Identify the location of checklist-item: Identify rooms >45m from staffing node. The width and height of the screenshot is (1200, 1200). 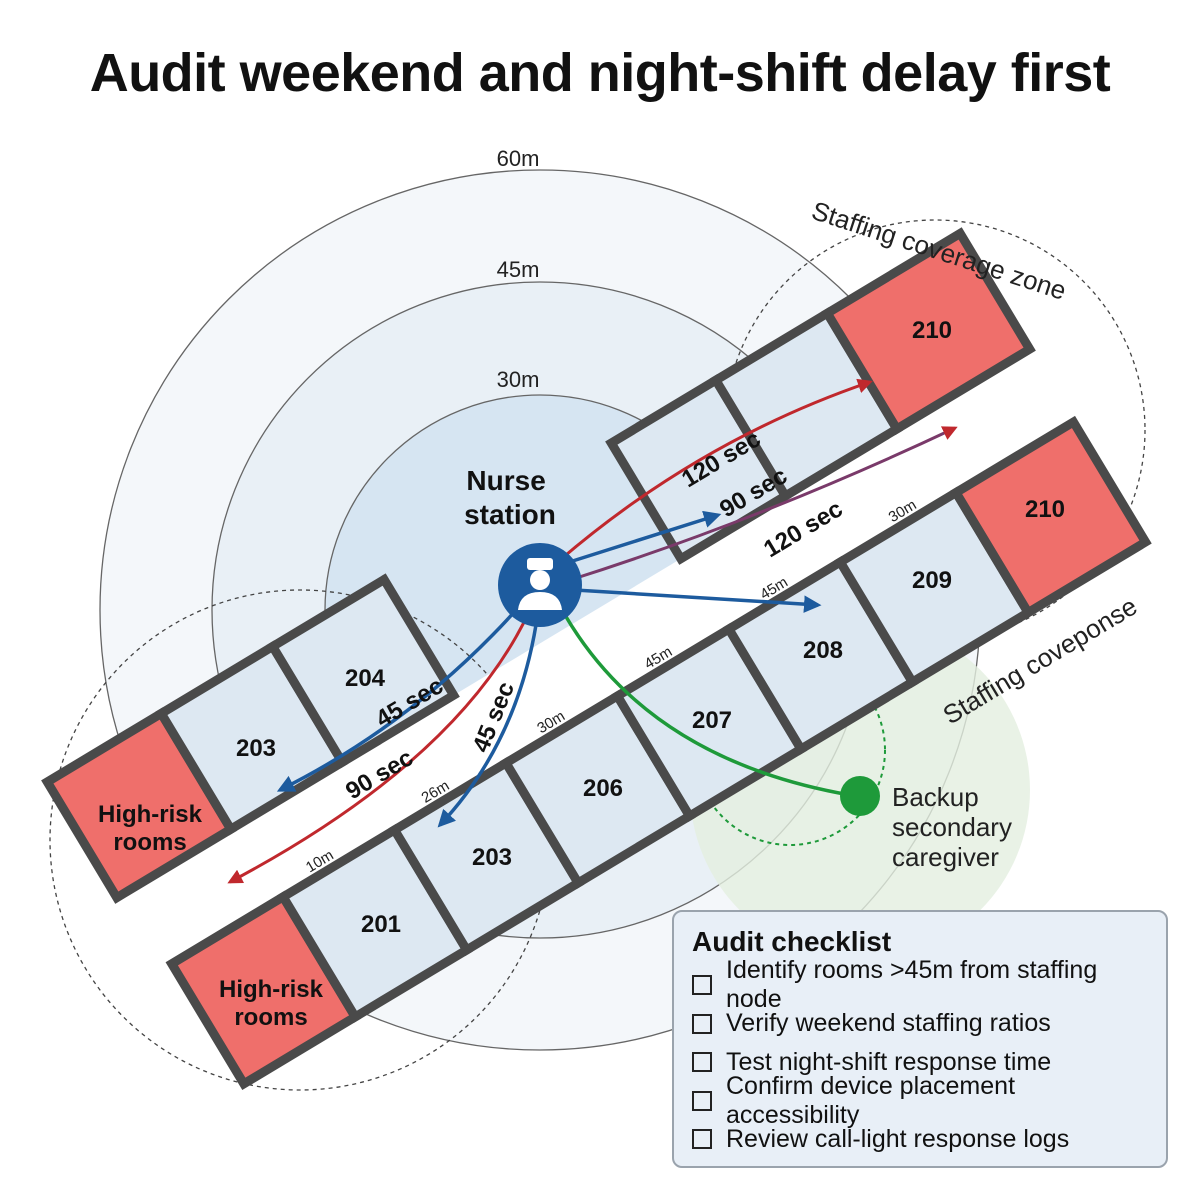
(920, 984).